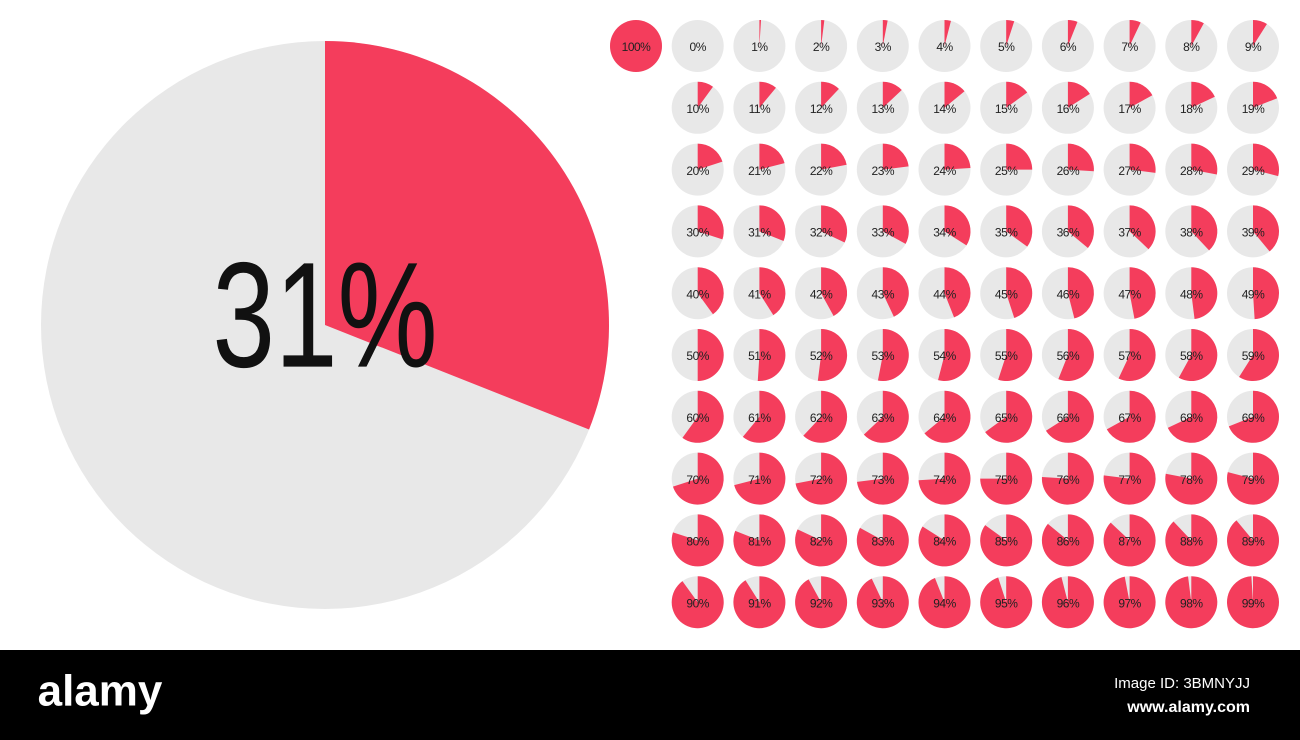 The height and width of the screenshot is (740, 1300). Describe the element at coordinates (944, 233) in the screenshot. I see `pie-label: 34%` at that location.